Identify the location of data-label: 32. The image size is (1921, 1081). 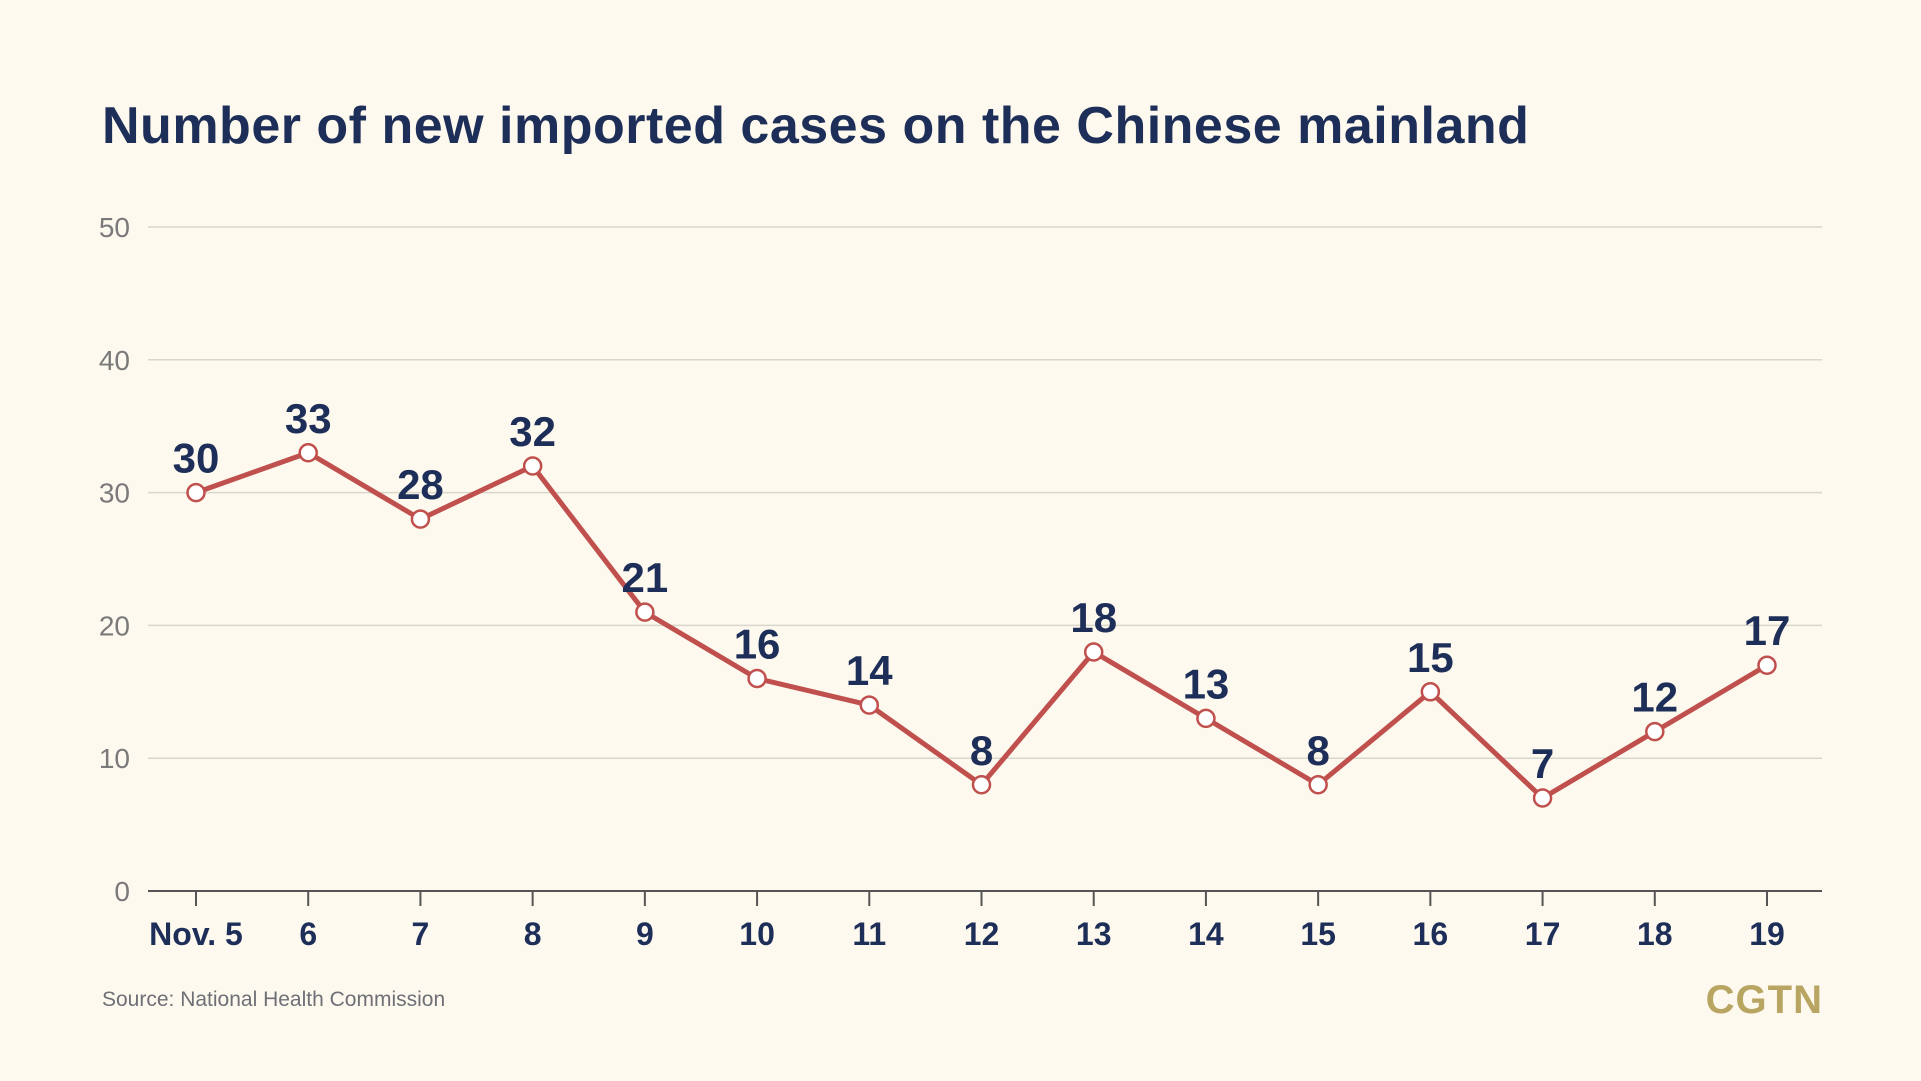
(532, 431).